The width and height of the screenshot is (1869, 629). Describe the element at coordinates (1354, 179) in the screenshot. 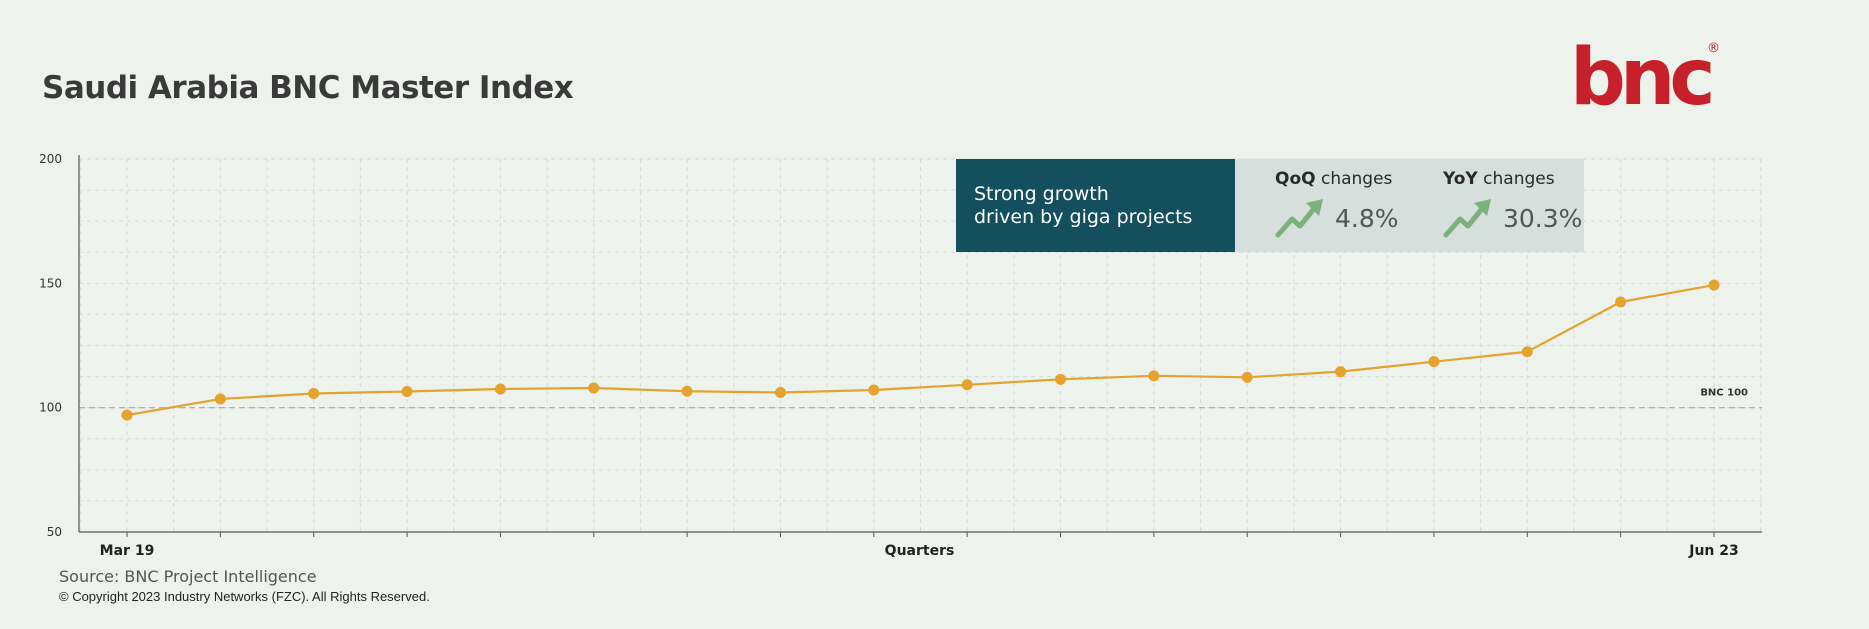

I see `qoq-label-rest: changes` at that location.